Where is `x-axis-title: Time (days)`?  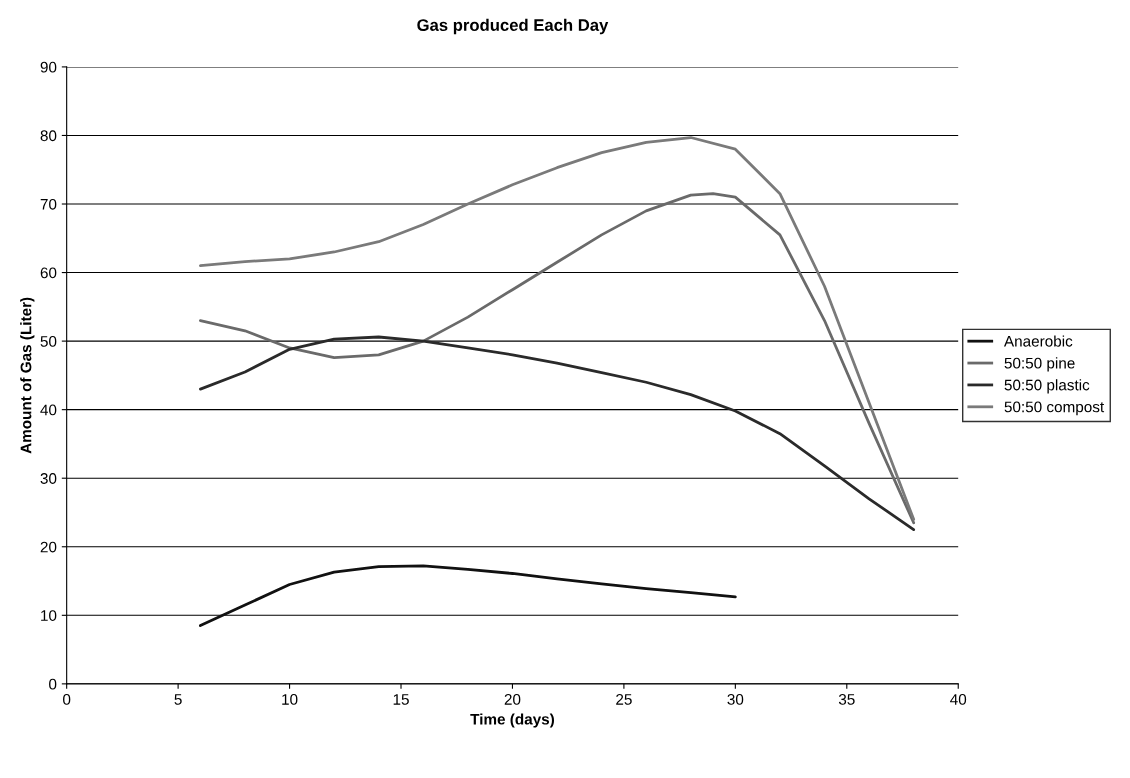 x-axis-title: Time (days) is located at coordinates (512, 720).